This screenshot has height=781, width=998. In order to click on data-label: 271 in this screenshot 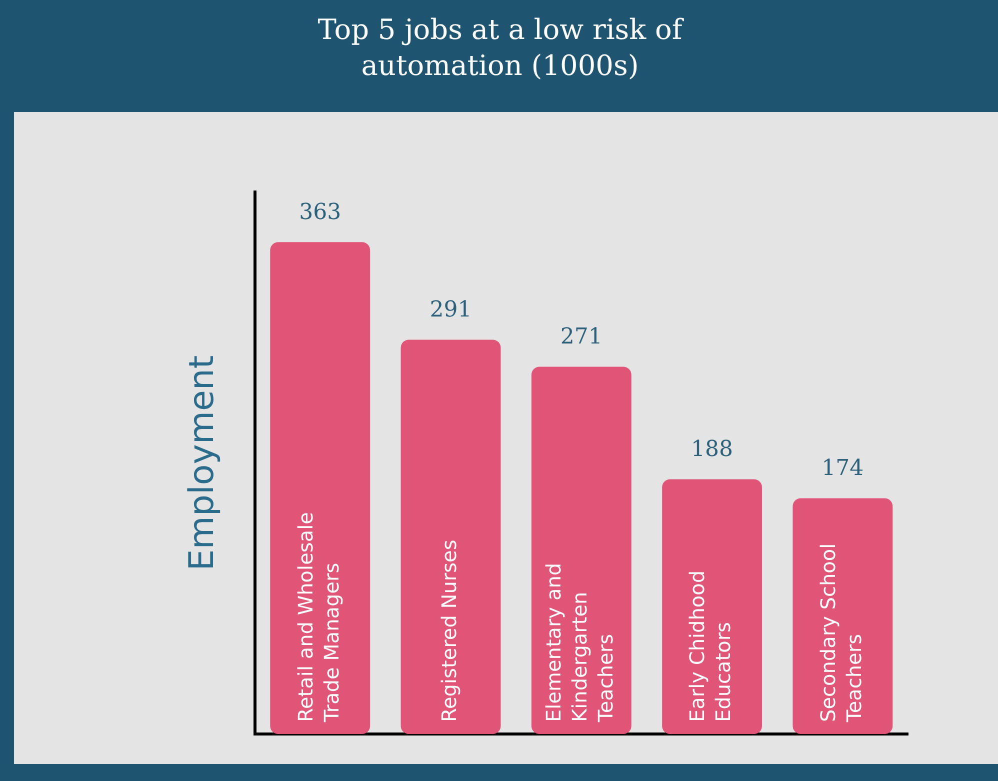, I will do `click(581, 337)`.